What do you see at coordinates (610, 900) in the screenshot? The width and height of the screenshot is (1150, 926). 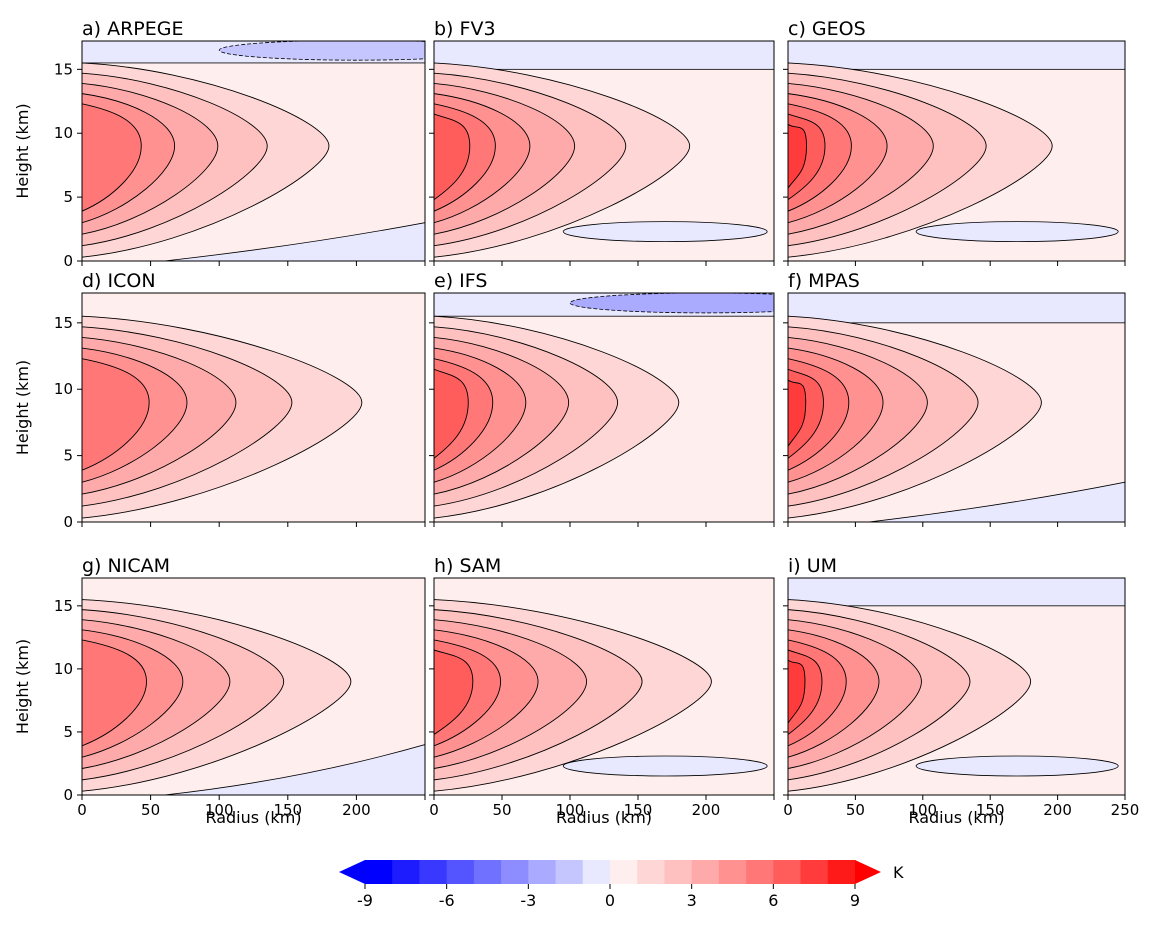 I see `colorbar-tick-label: 0` at bounding box center [610, 900].